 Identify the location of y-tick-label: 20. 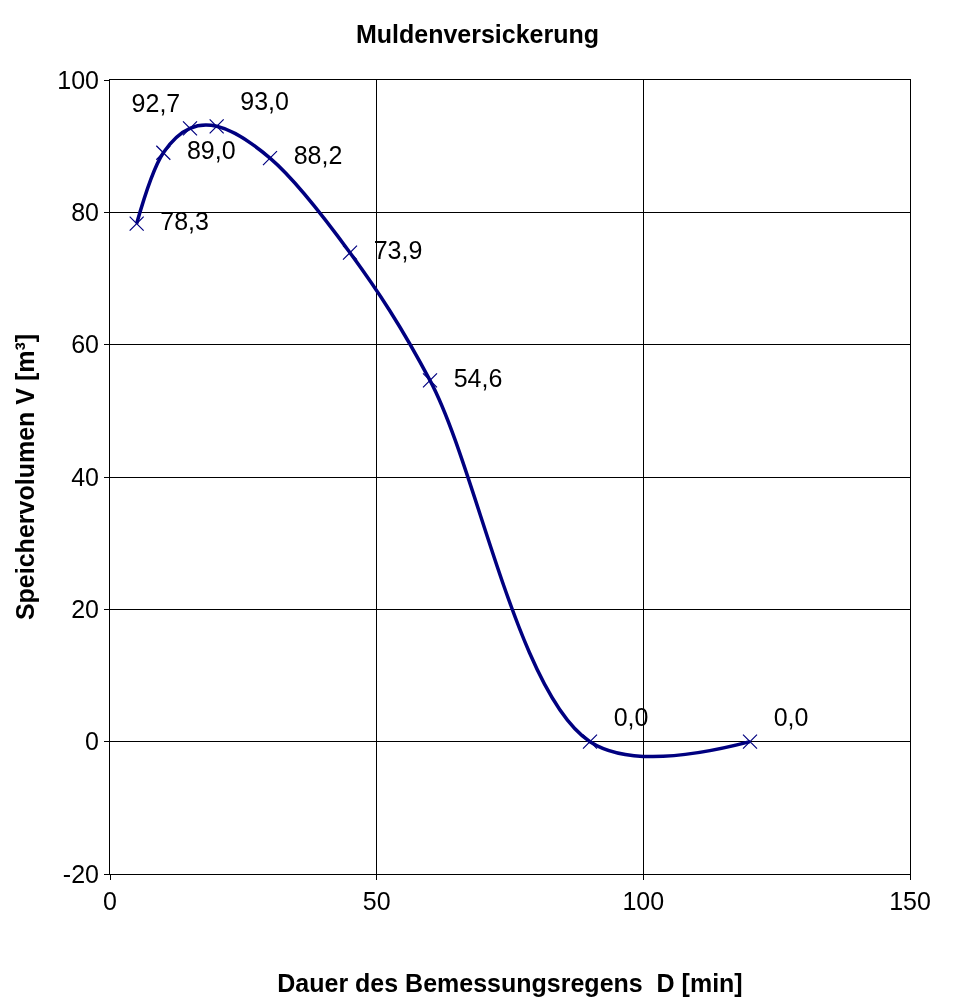
(85, 609).